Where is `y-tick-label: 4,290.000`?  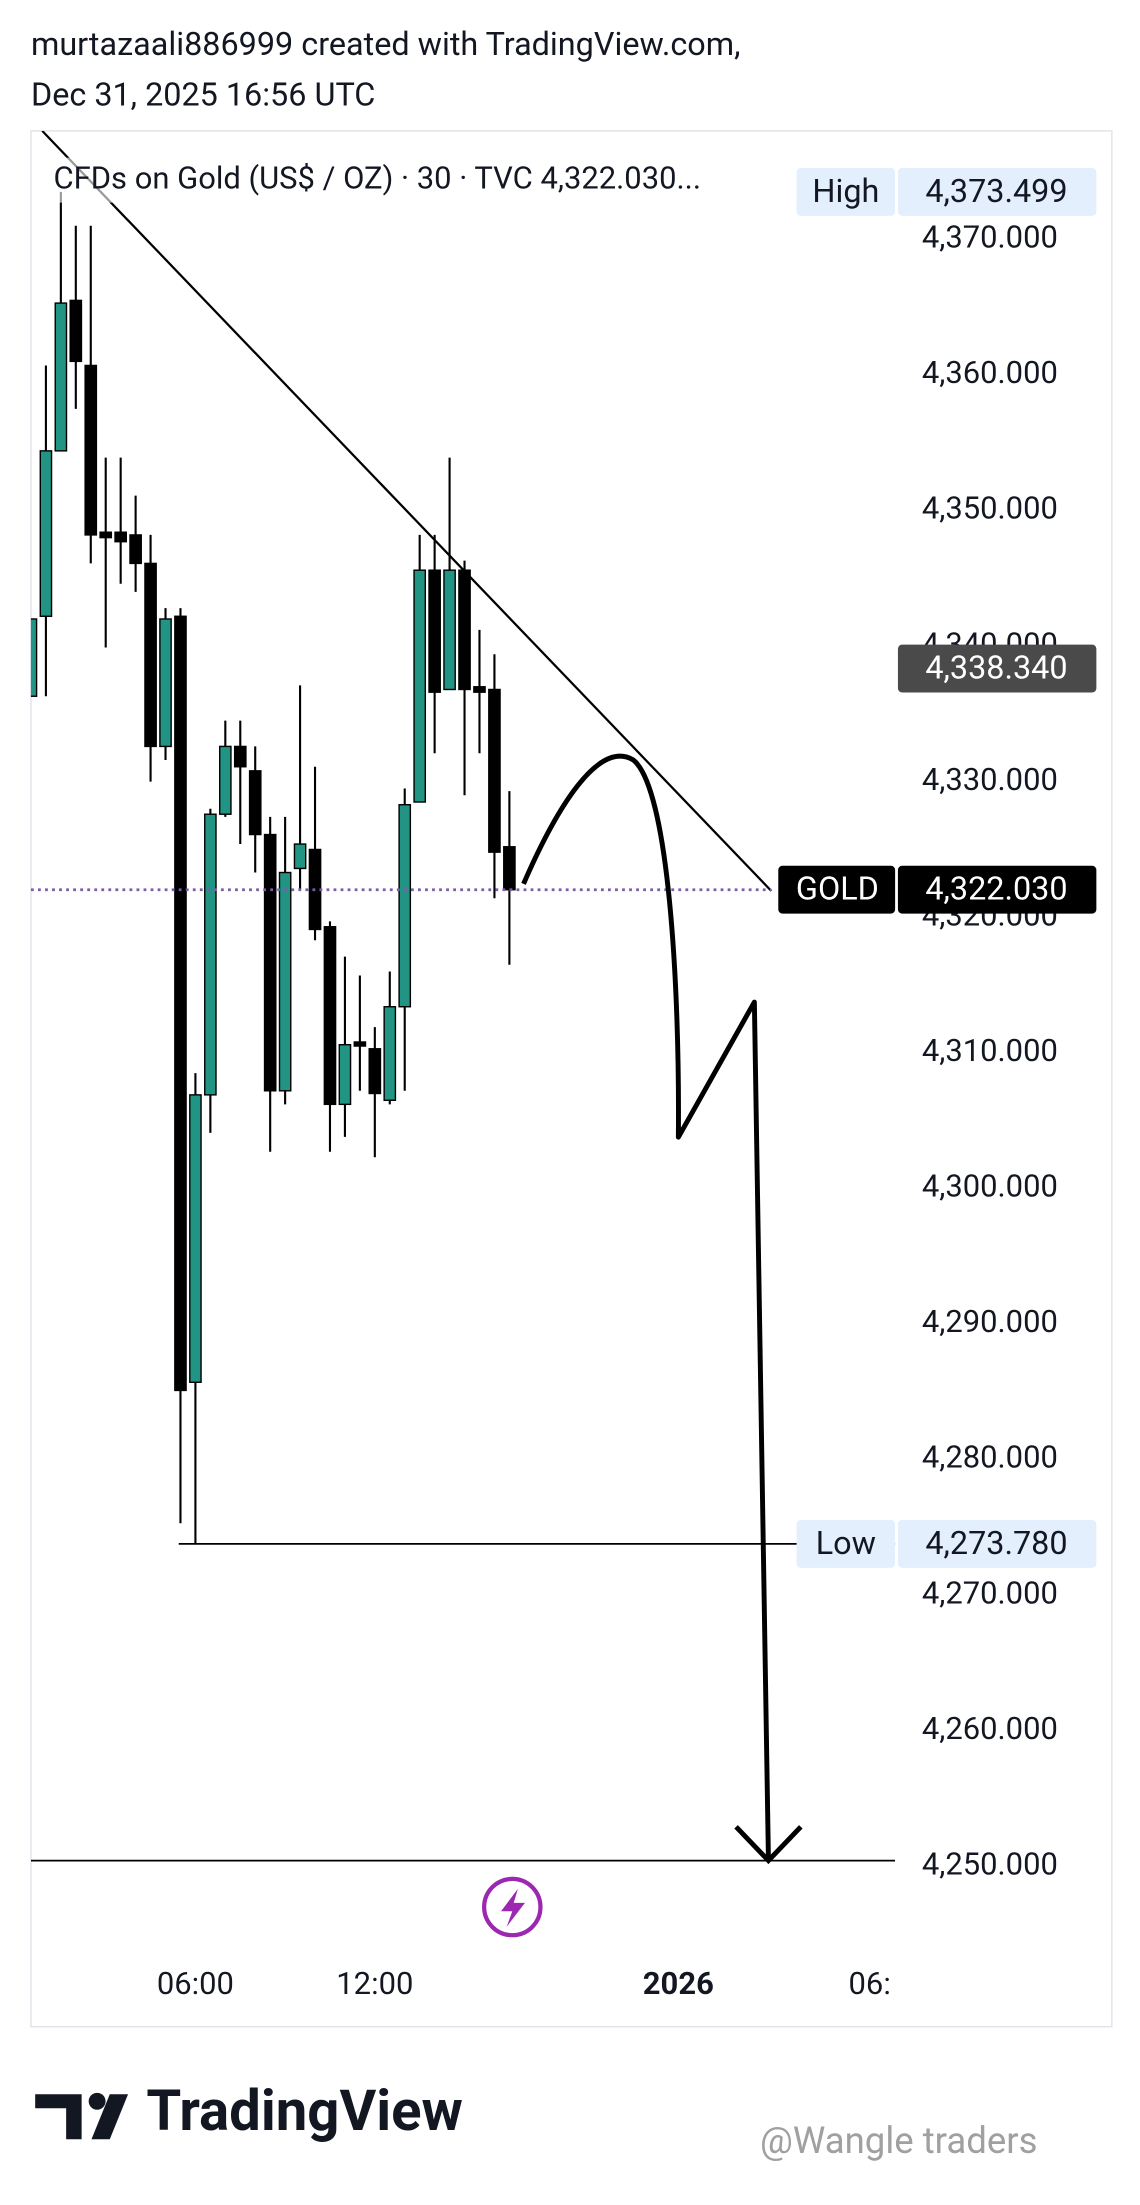 y-tick-label: 4,290.000 is located at coordinates (990, 1321).